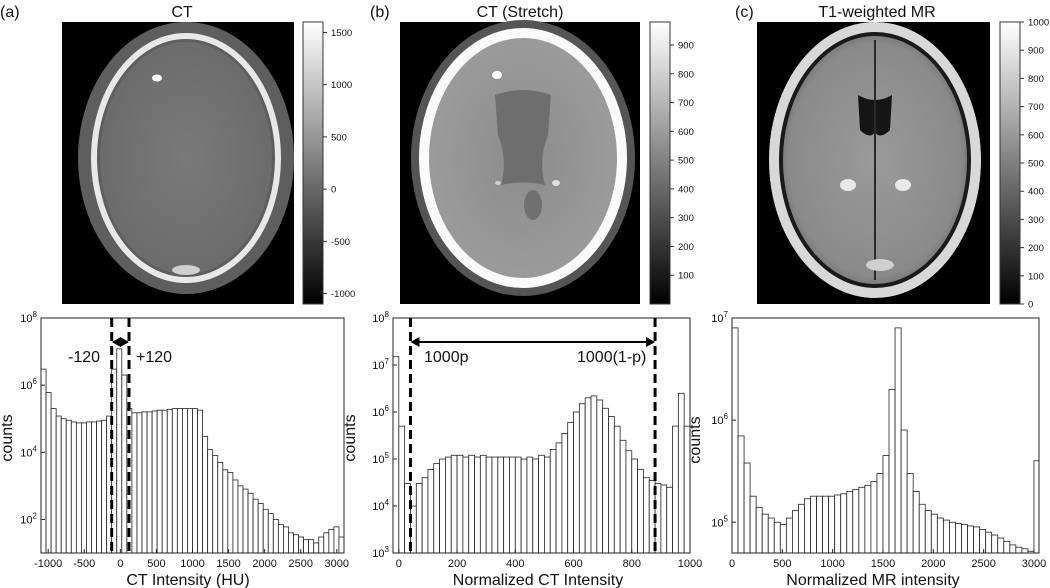  What do you see at coordinates (1036, 276) in the screenshot?
I see `colorbar-tick-label: 100` at bounding box center [1036, 276].